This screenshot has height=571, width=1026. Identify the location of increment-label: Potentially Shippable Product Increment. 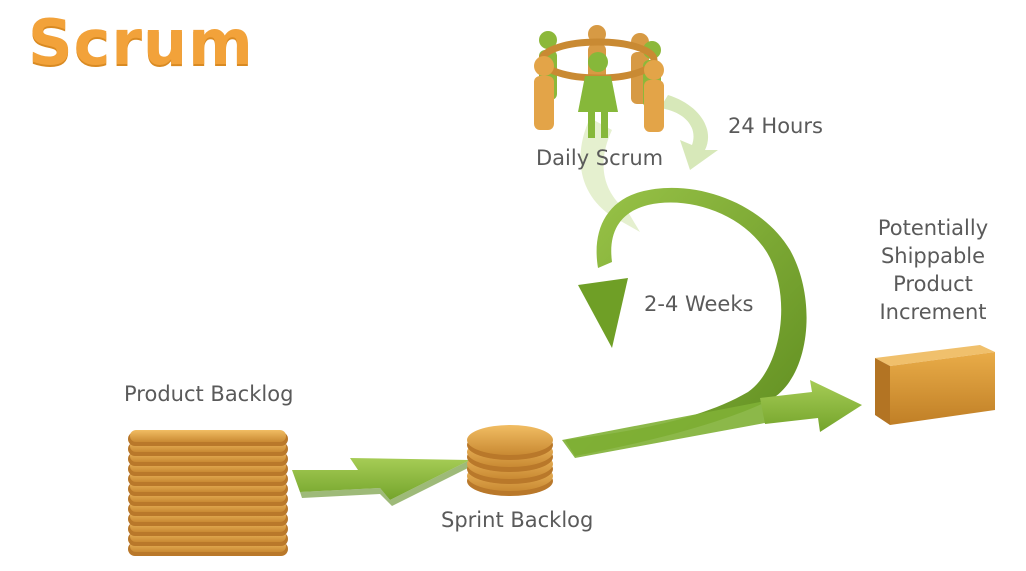
(933, 270).